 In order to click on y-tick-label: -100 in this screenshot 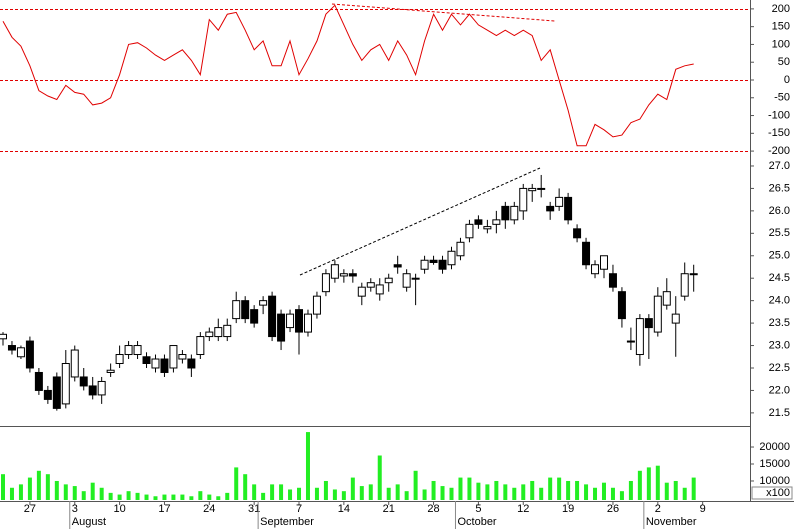, I will do `click(779, 115)`.